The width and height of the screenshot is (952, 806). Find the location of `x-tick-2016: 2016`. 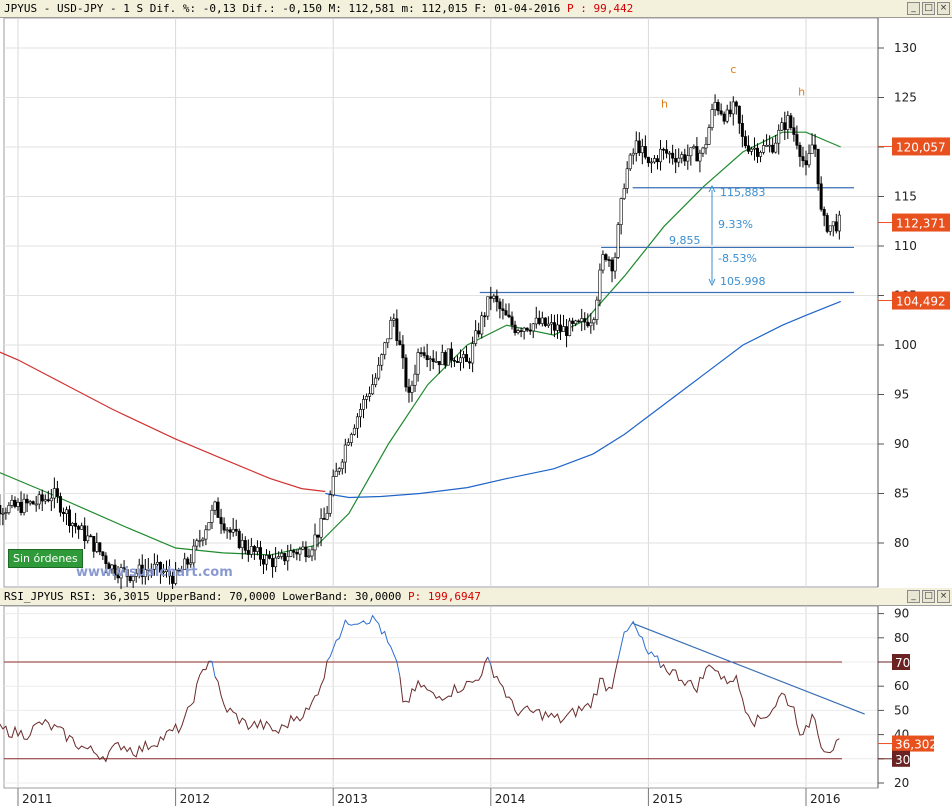

x-tick-2016: 2016 is located at coordinates (825, 799).